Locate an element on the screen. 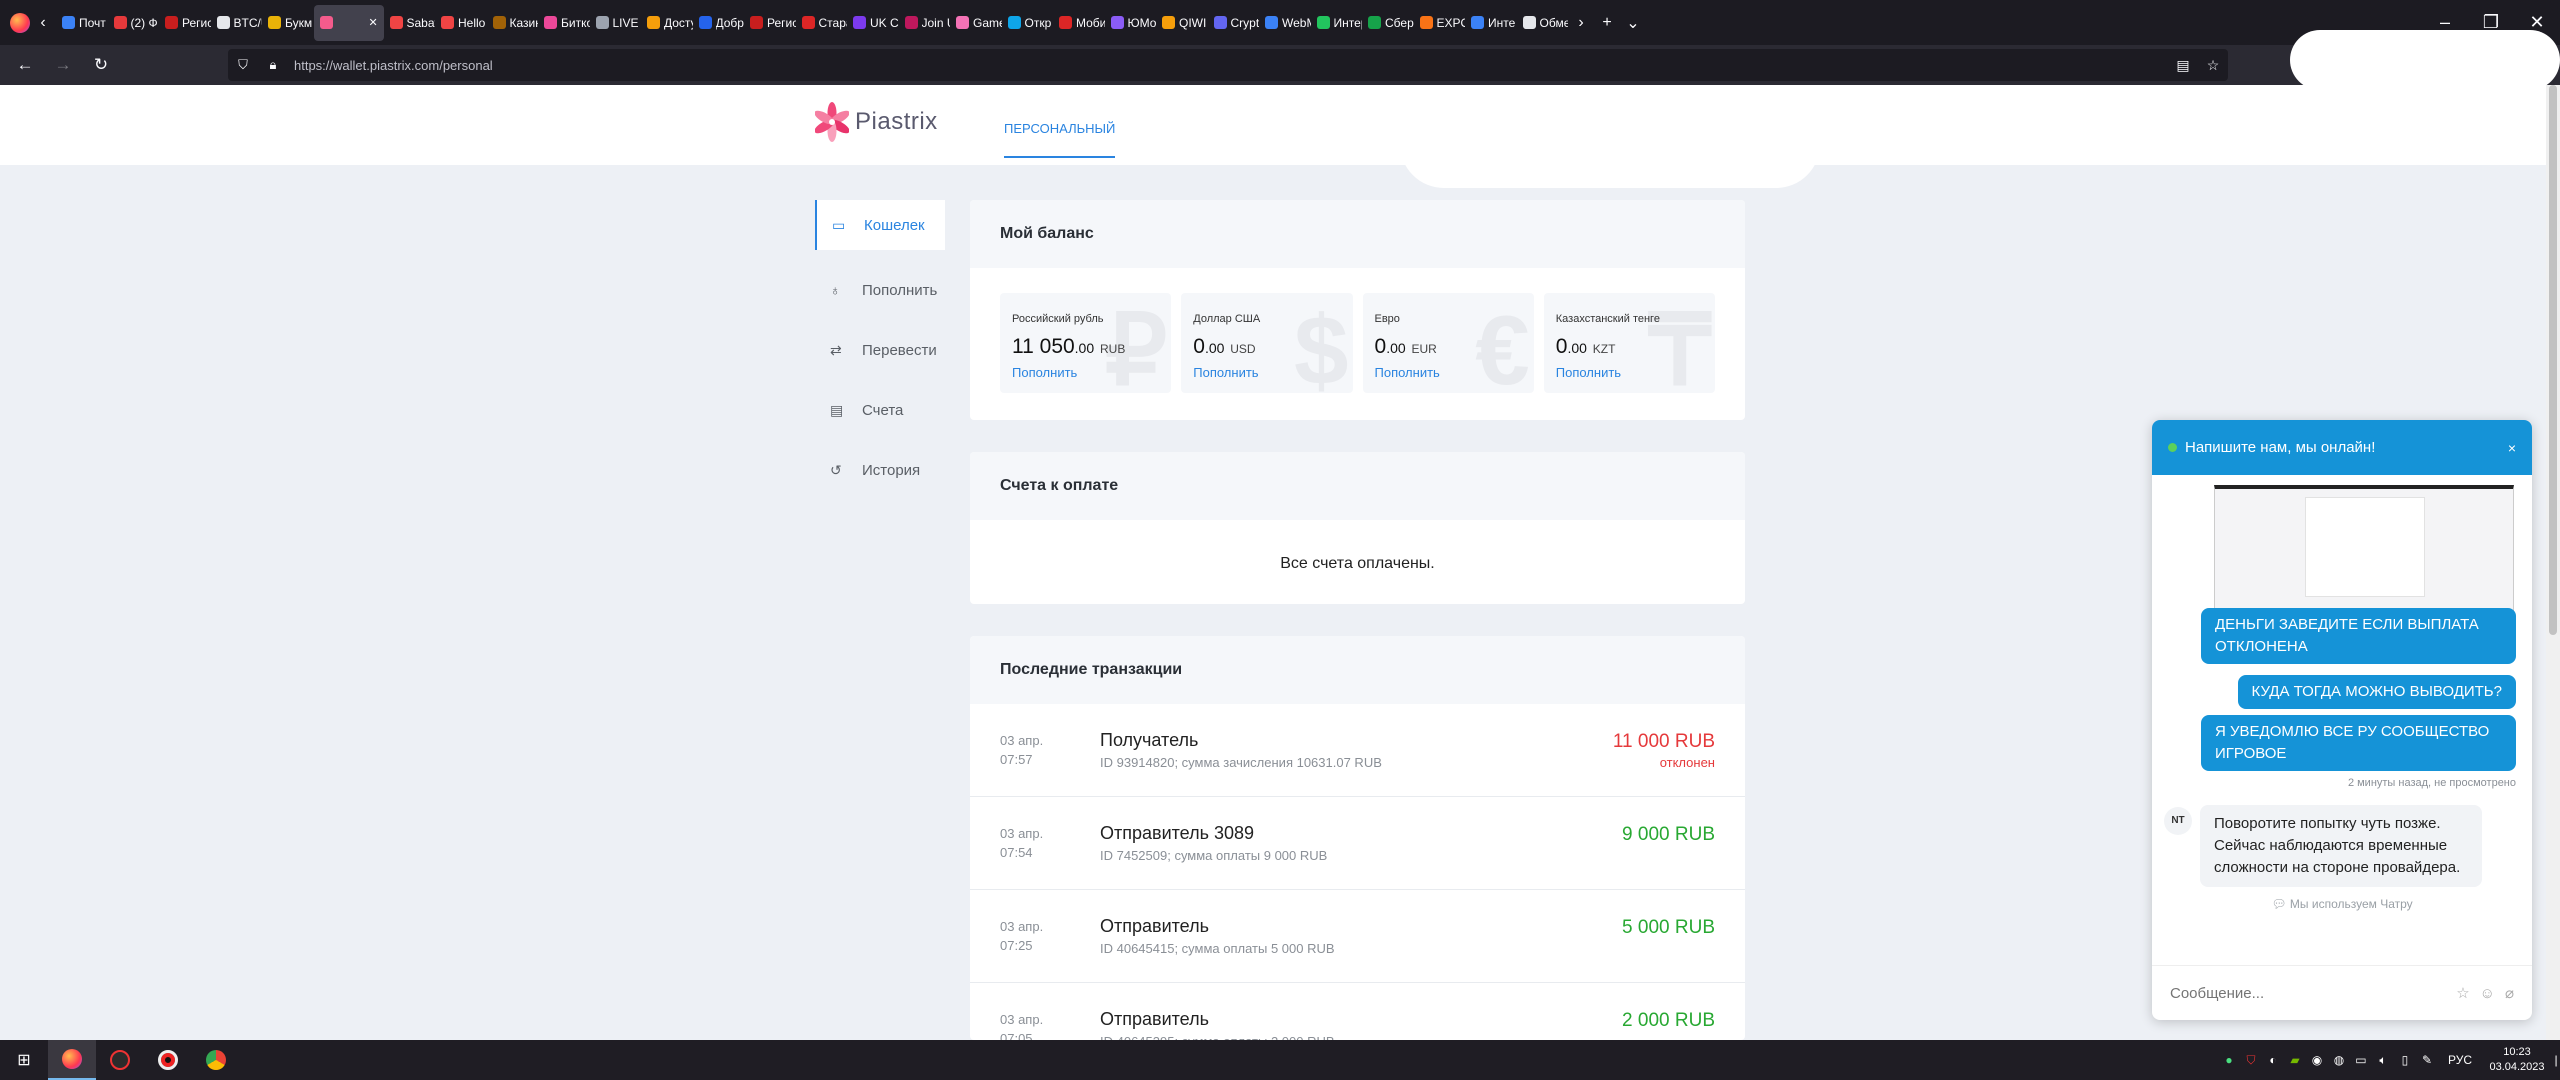  balance-tile: ₽ Российский рубль 11 050.00 RUB Пополнить is located at coordinates (1086, 343).